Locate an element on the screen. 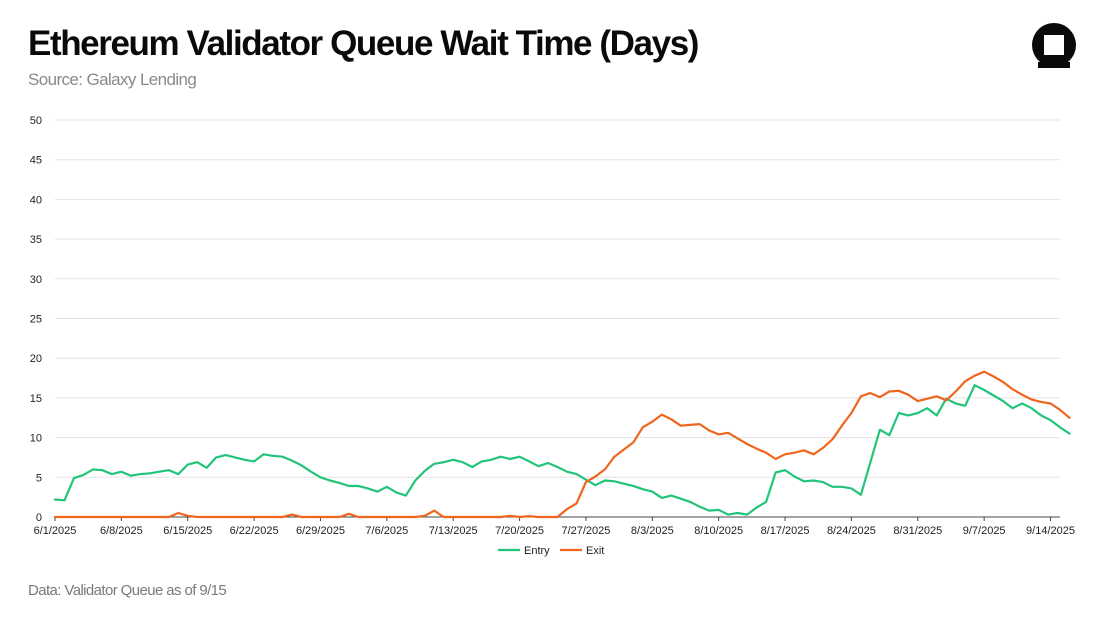  y-tick-label: 40 is located at coordinates (36, 200).